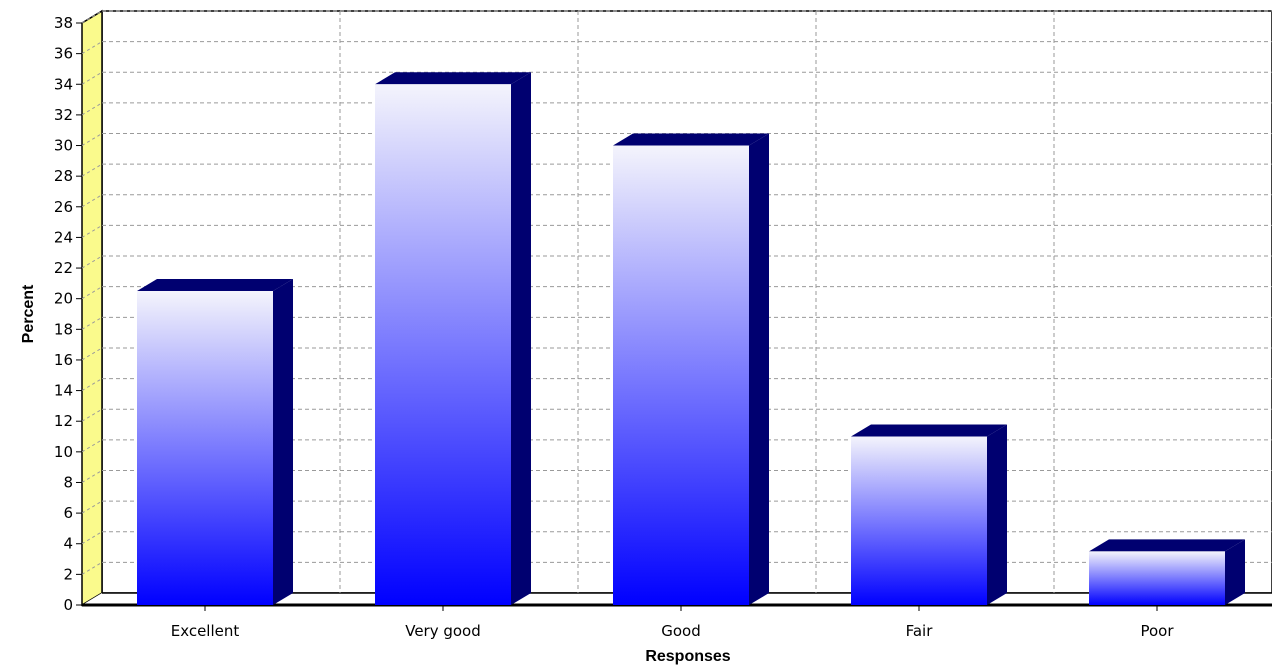  Describe the element at coordinates (63, 299) in the screenshot. I see `y-tick-label: 20` at that location.